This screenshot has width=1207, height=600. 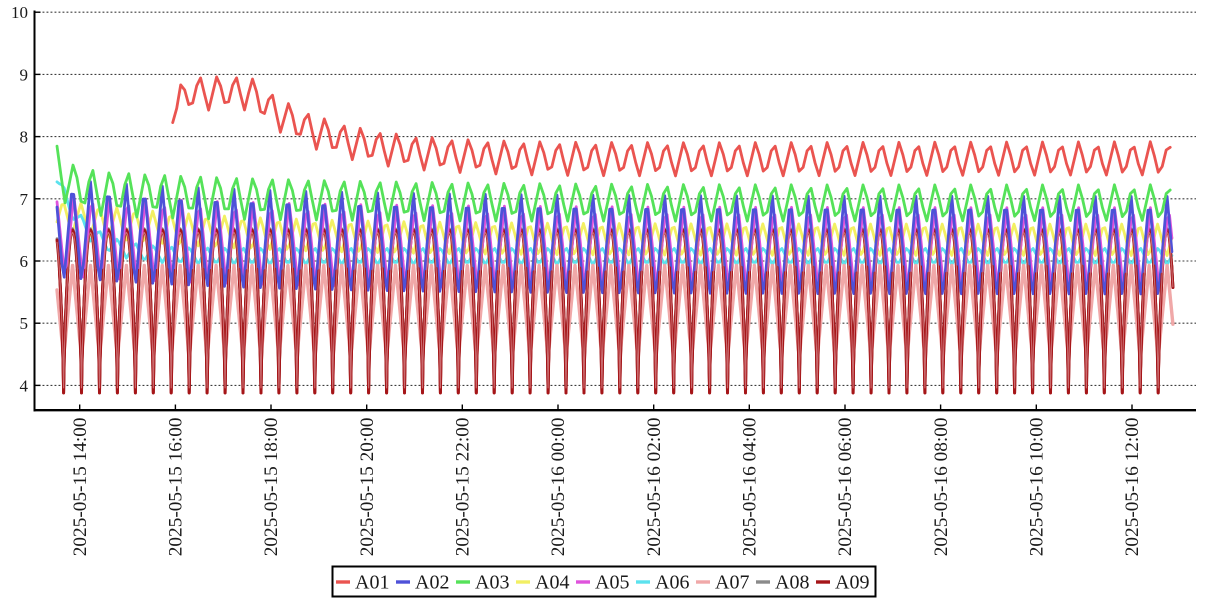 What do you see at coordinates (672, 583) in the screenshot?
I see `svg-text: A06` at bounding box center [672, 583].